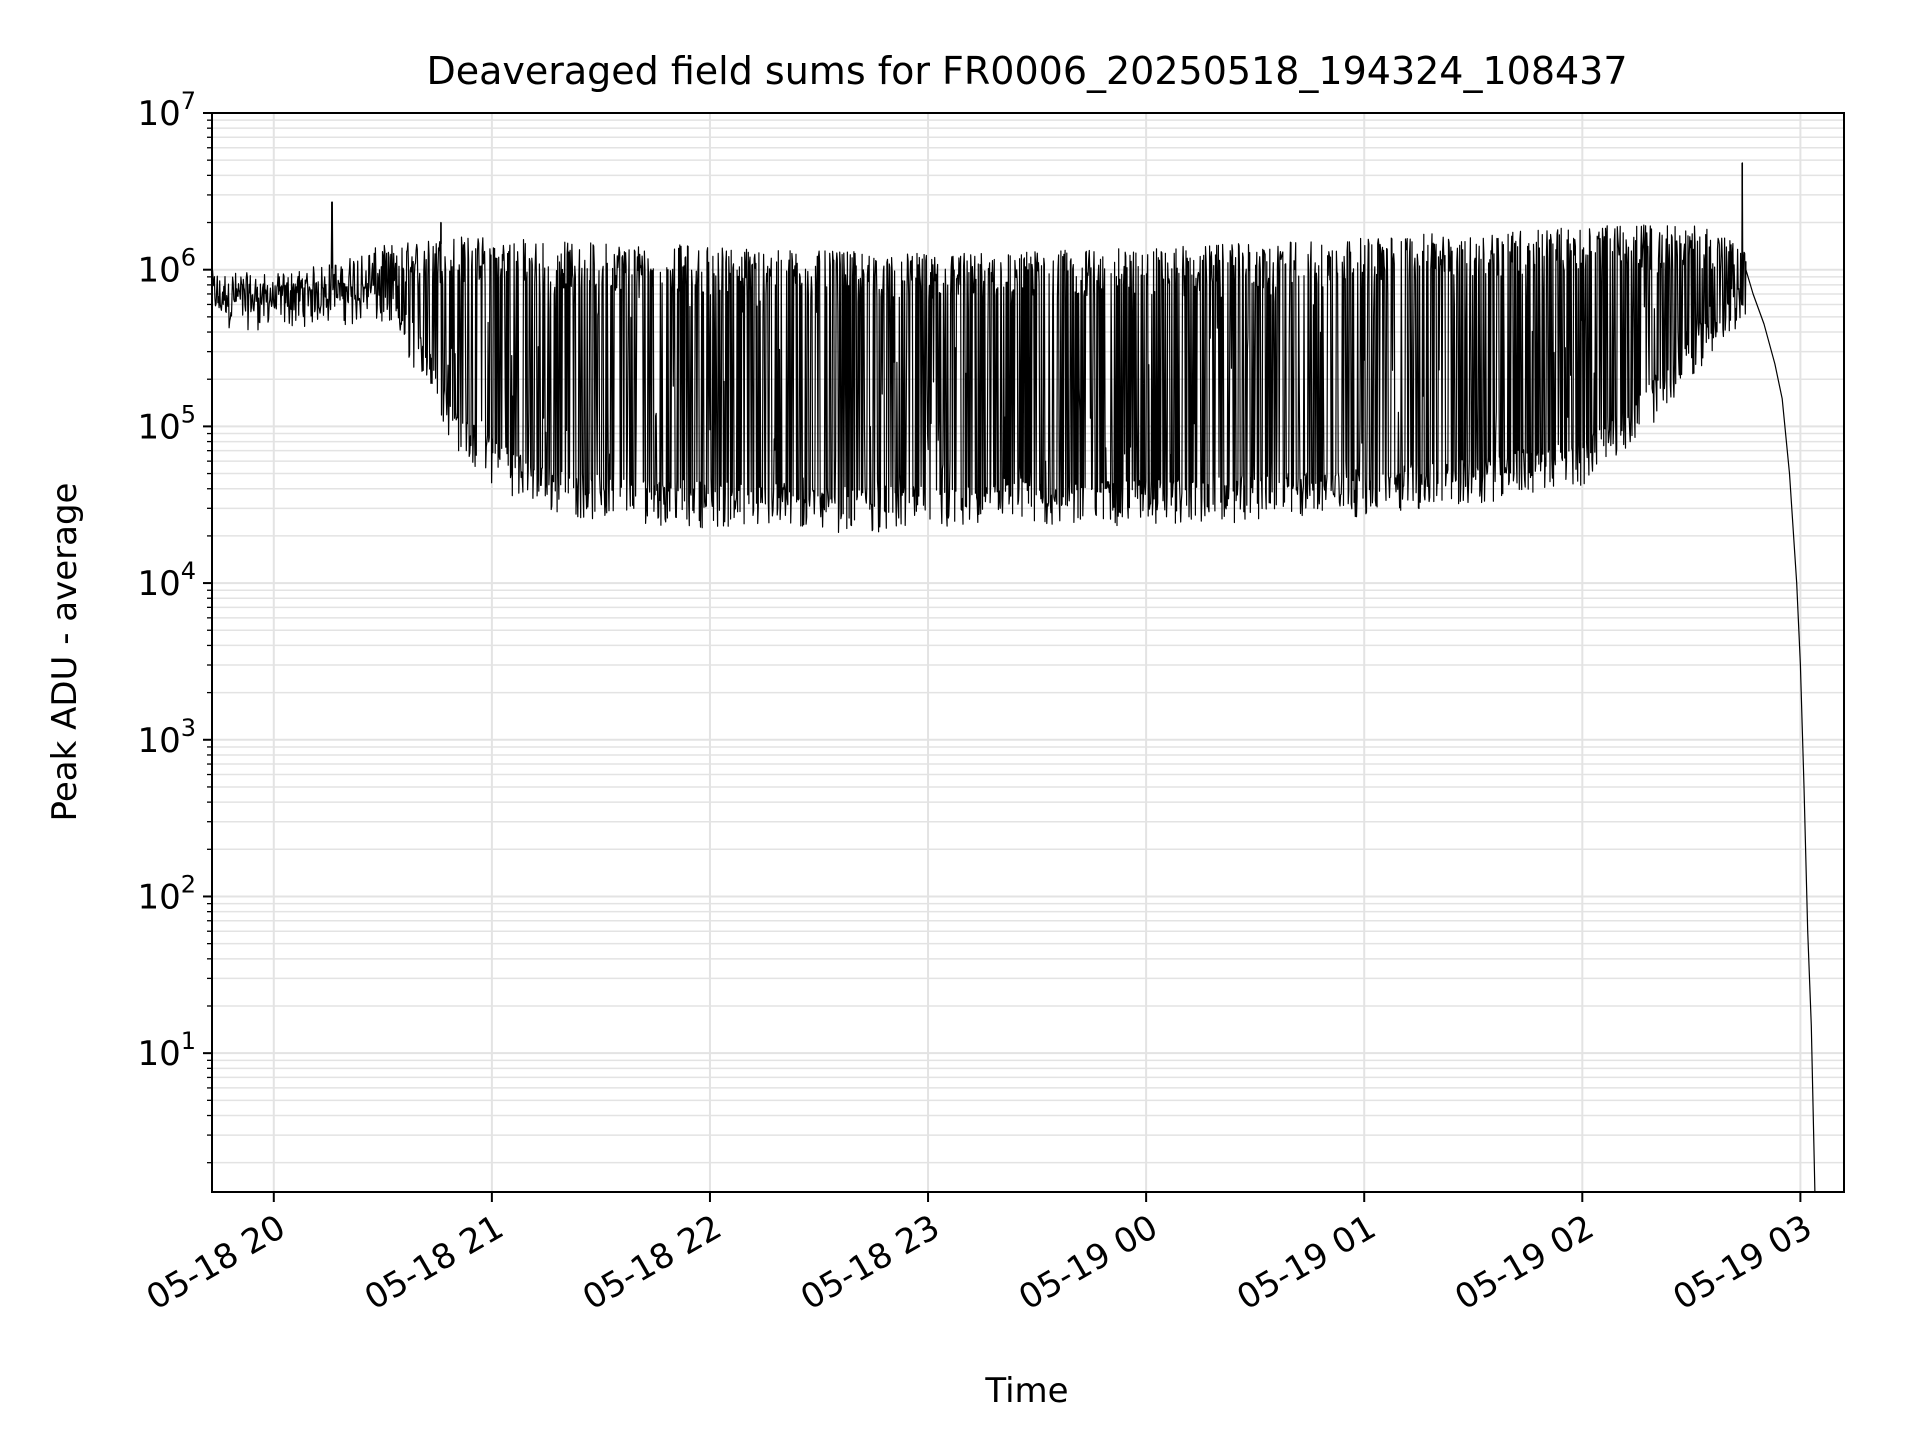 This screenshot has height=1440, width=1920. What do you see at coordinates (1026, 1391) in the screenshot?
I see `x-axis-label: Time` at bounding box center [1026, 1391].